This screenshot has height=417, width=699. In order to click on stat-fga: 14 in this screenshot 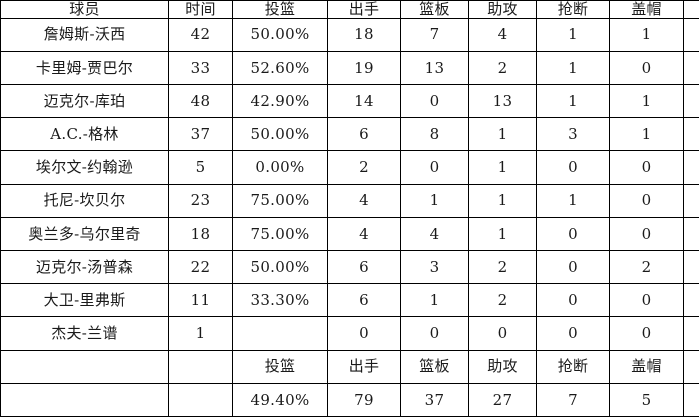, I will do `click(364, 101)`.